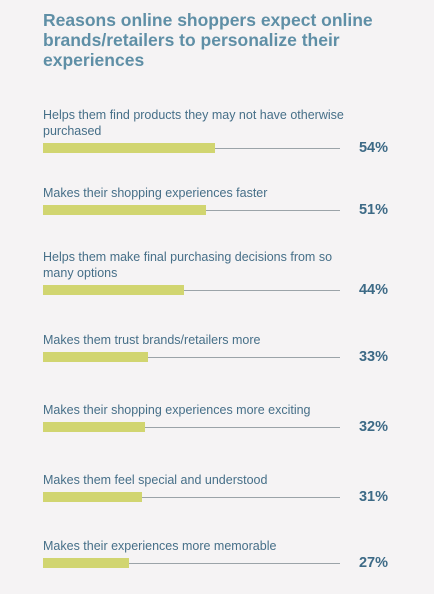 The height and width of the screenshot is (594, 434). I want to click on value-label: 27%, so click(373, 563).